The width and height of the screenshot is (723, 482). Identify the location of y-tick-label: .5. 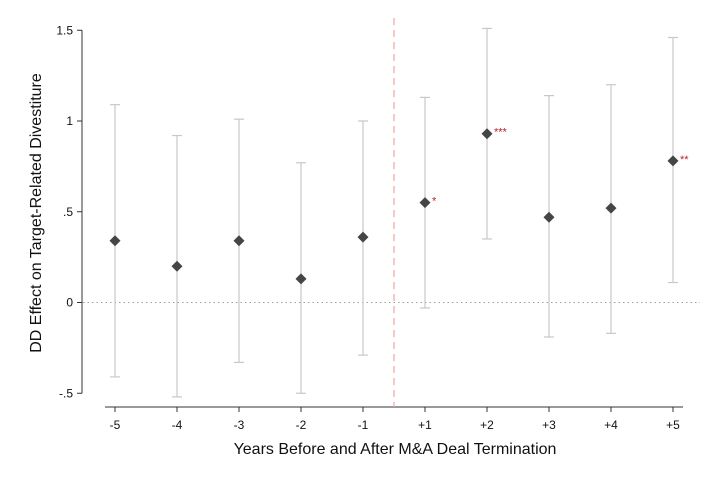
(68, 212).